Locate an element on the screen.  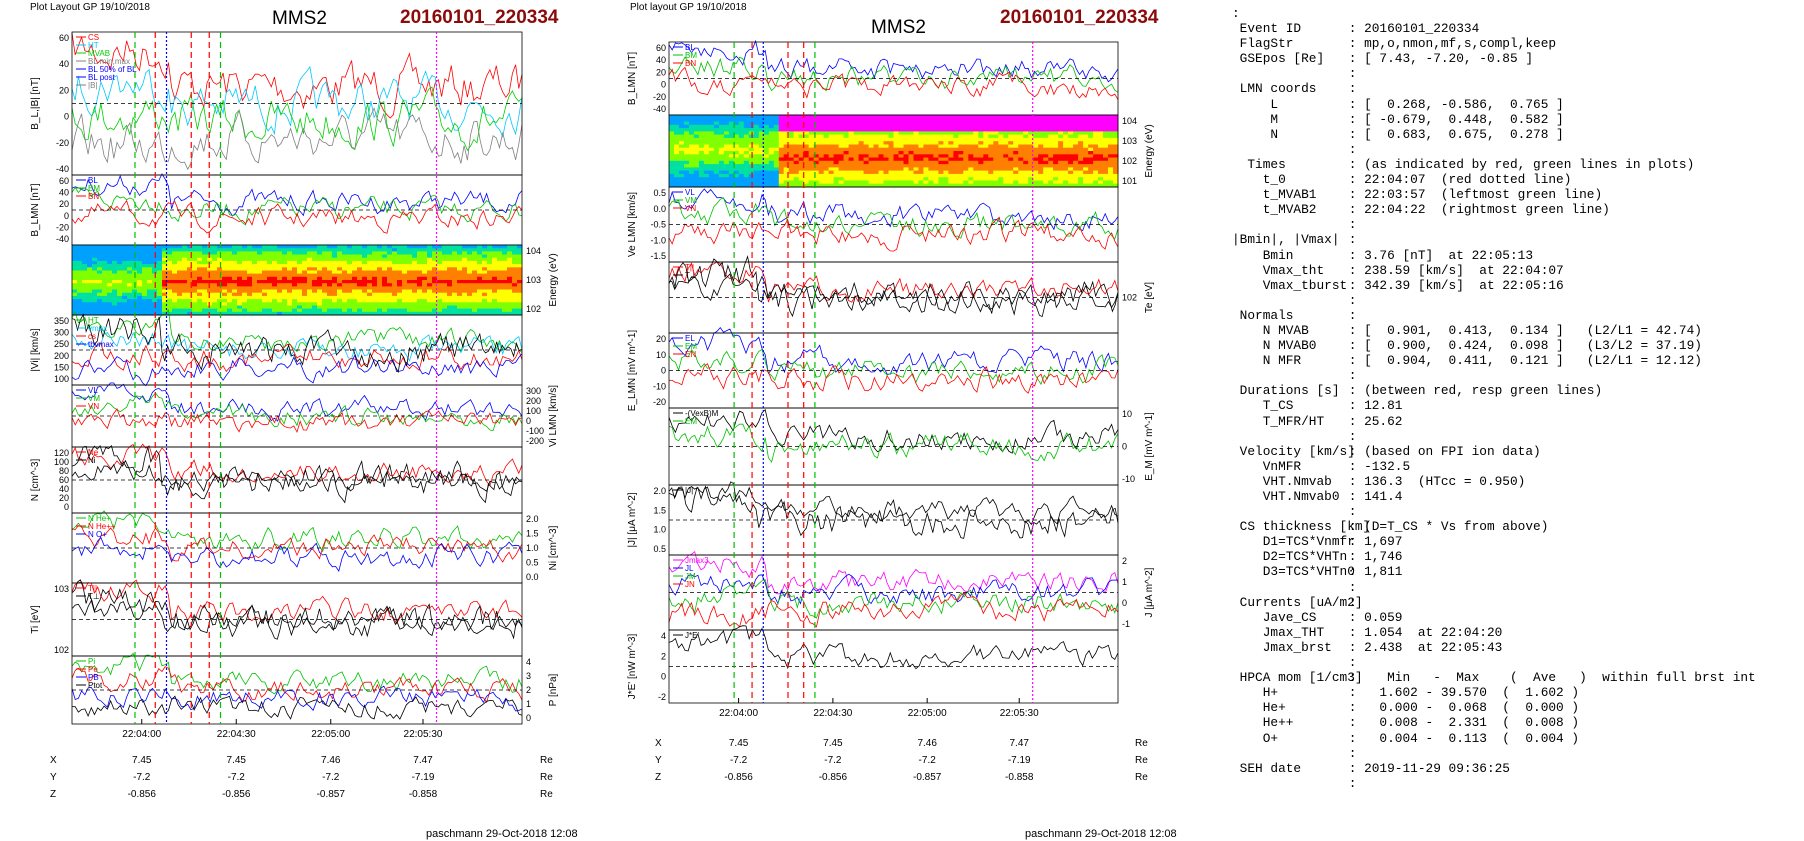
legend-label: |J| is located at coordinates (689, 490).